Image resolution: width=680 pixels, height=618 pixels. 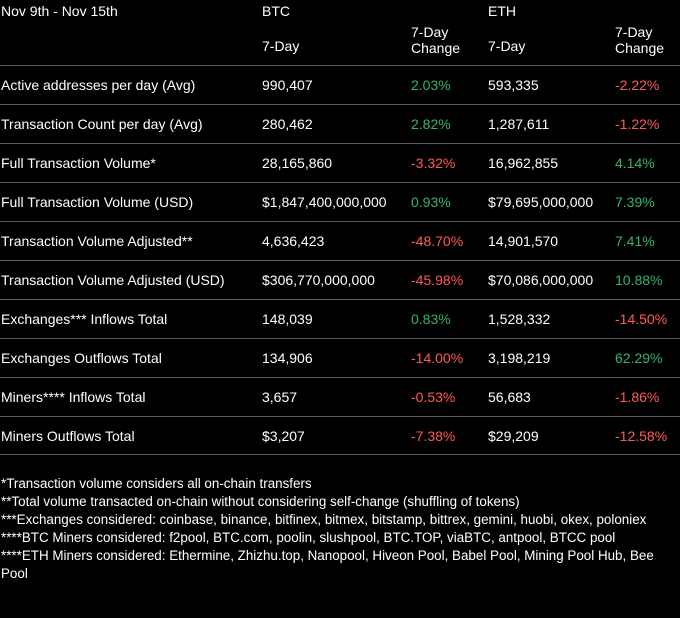 What do you see at coordinates (637, 397) in the screenshot?
I see `eth-change: -1.86%` at bounding box center [637, 397].